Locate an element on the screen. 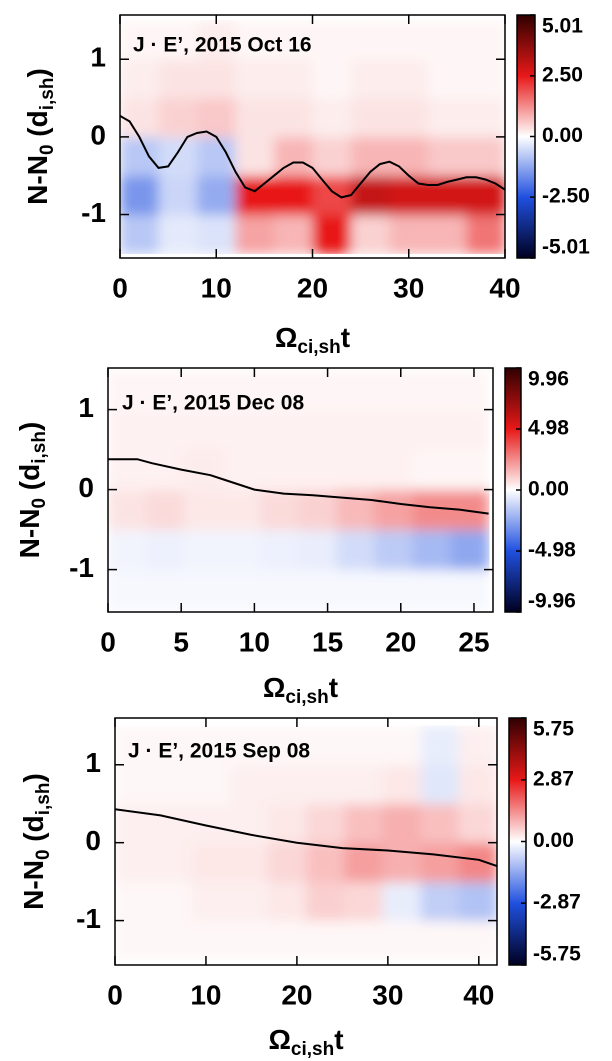 Image resolution: width=612 pixels, height=1061 pixels. colorbar-label: 0.00 is located at coordinates (553, 840).